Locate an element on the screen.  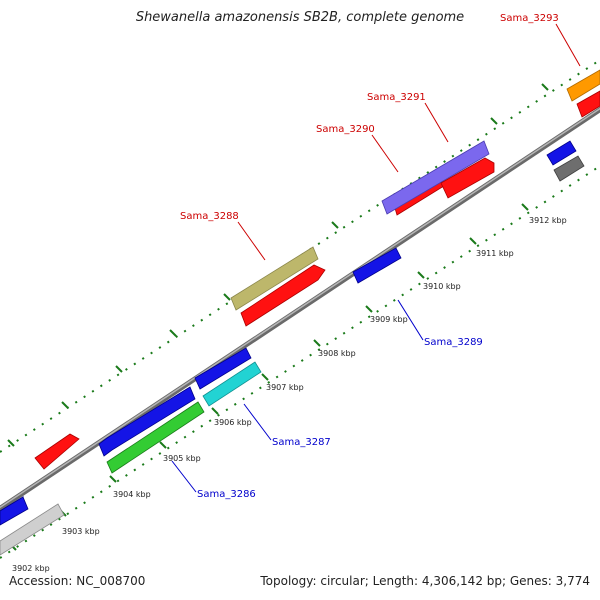
scale-label: 3903 kbp is located at coordinates (81, 531).